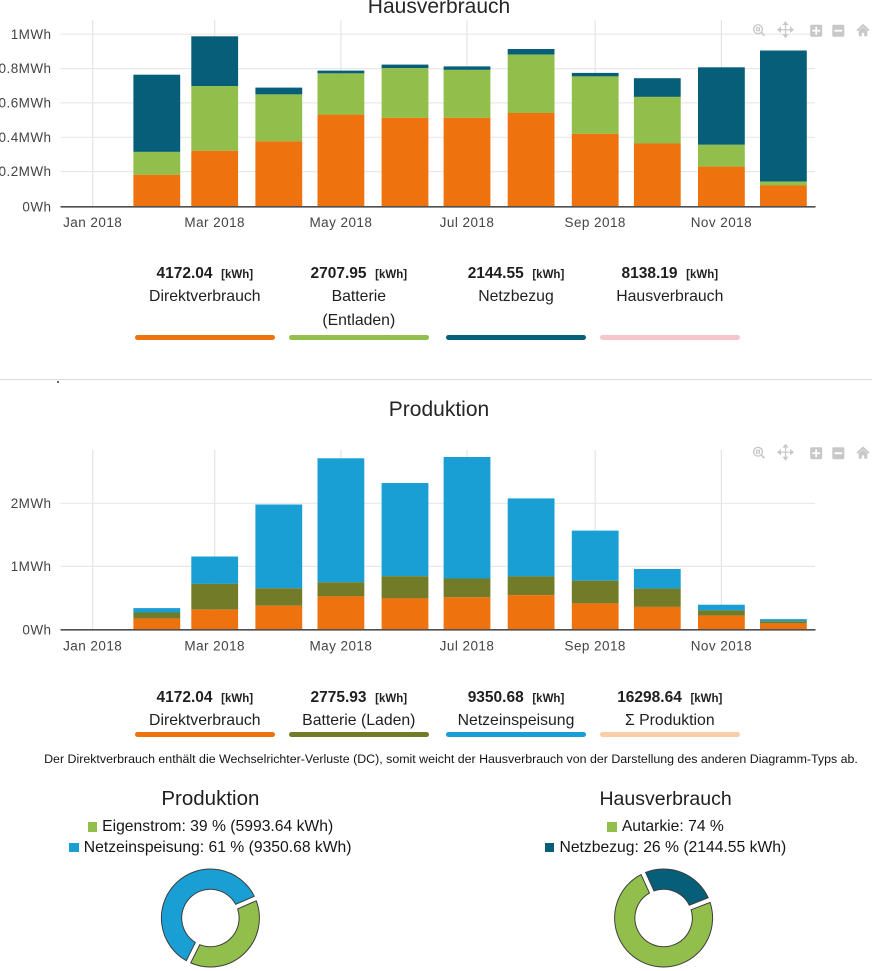 The height and width of the screenshot is (971, 872). Describe the element at coordinates (31, 503) in the screenshot. I see `svg-text: 2MWh` at that location.